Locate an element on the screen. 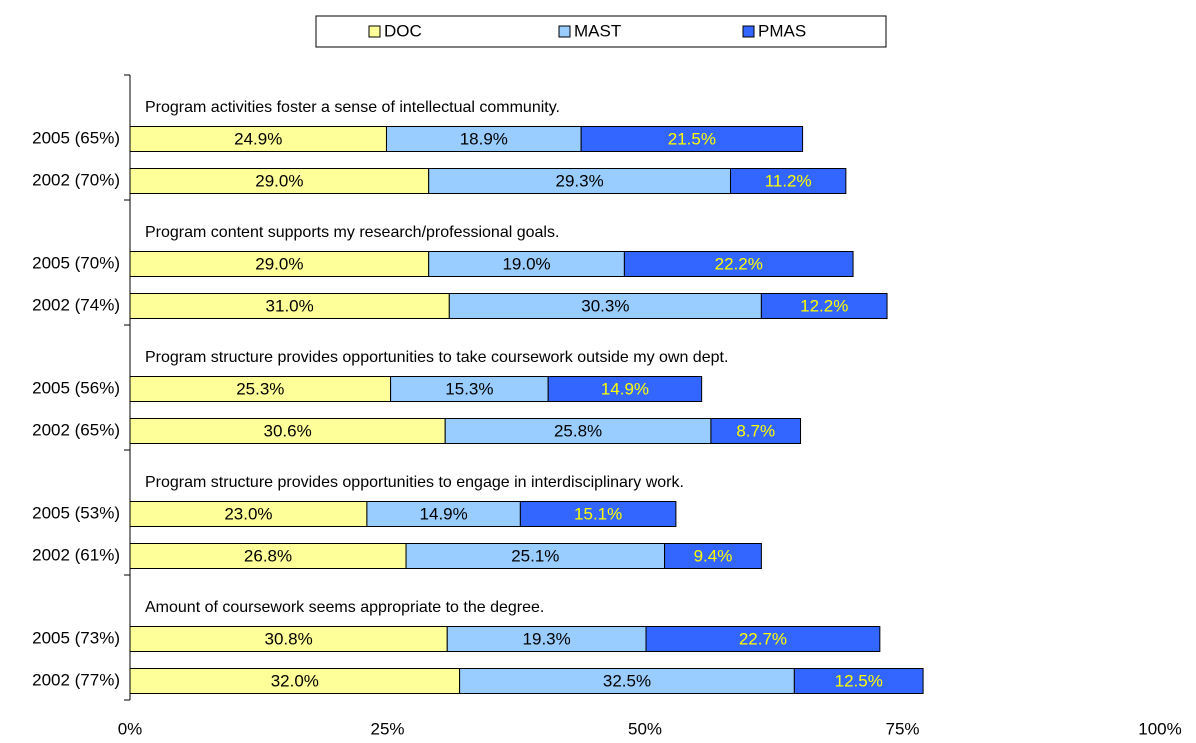 Image resolution: width=1196 pixels, height=743 pixels. y-tick-label: 2005 (70%) is located at coordinates (76, 262).